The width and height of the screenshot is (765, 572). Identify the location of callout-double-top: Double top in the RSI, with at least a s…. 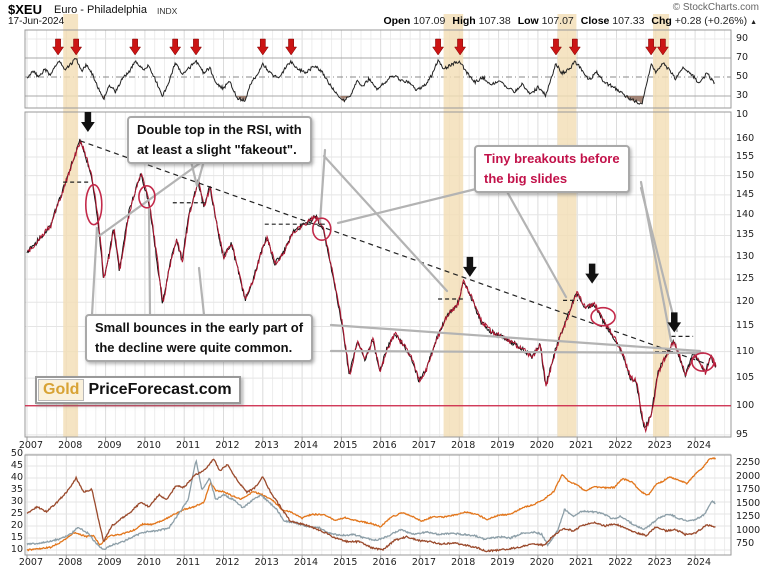
(219, 140).